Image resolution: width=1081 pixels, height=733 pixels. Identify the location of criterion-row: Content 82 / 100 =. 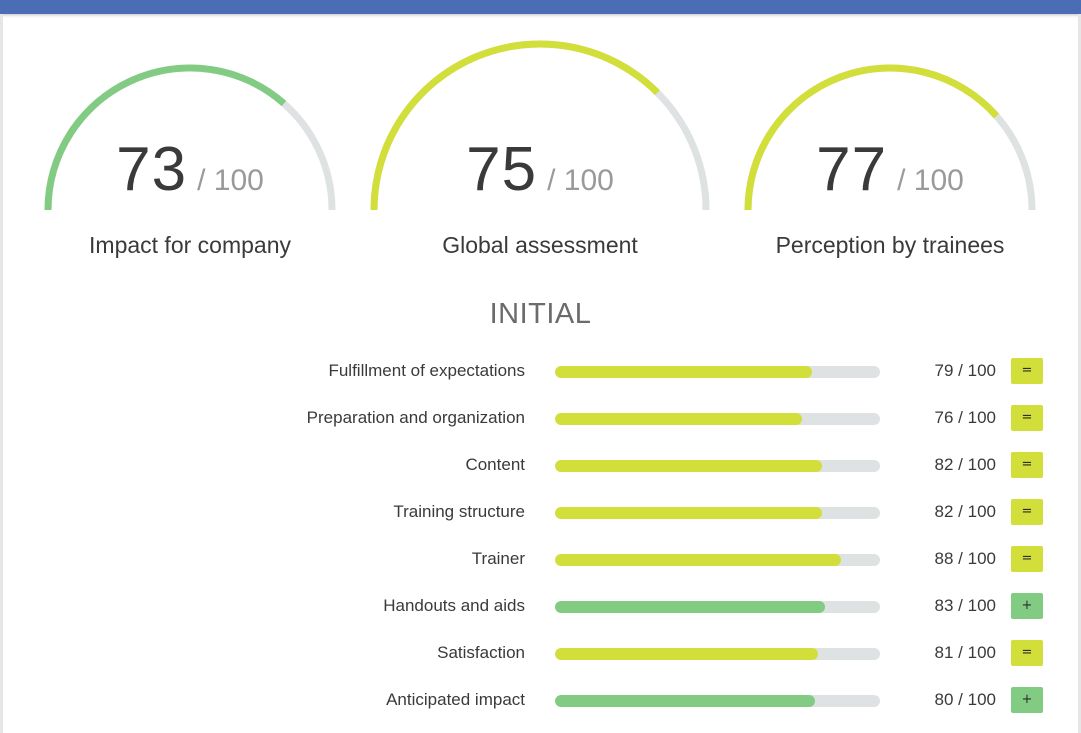
(540, 466).